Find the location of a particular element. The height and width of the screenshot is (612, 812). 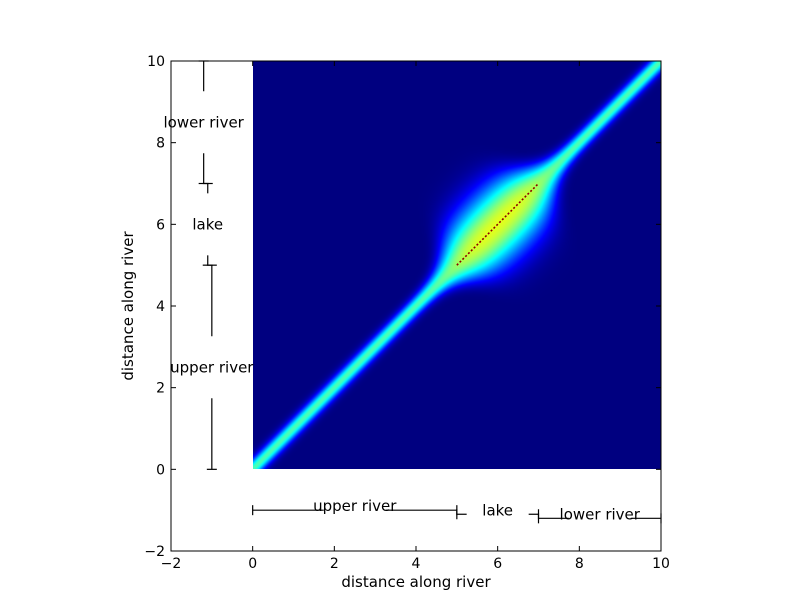

diagonal-peak-layer is located at coordinates (498, 224).